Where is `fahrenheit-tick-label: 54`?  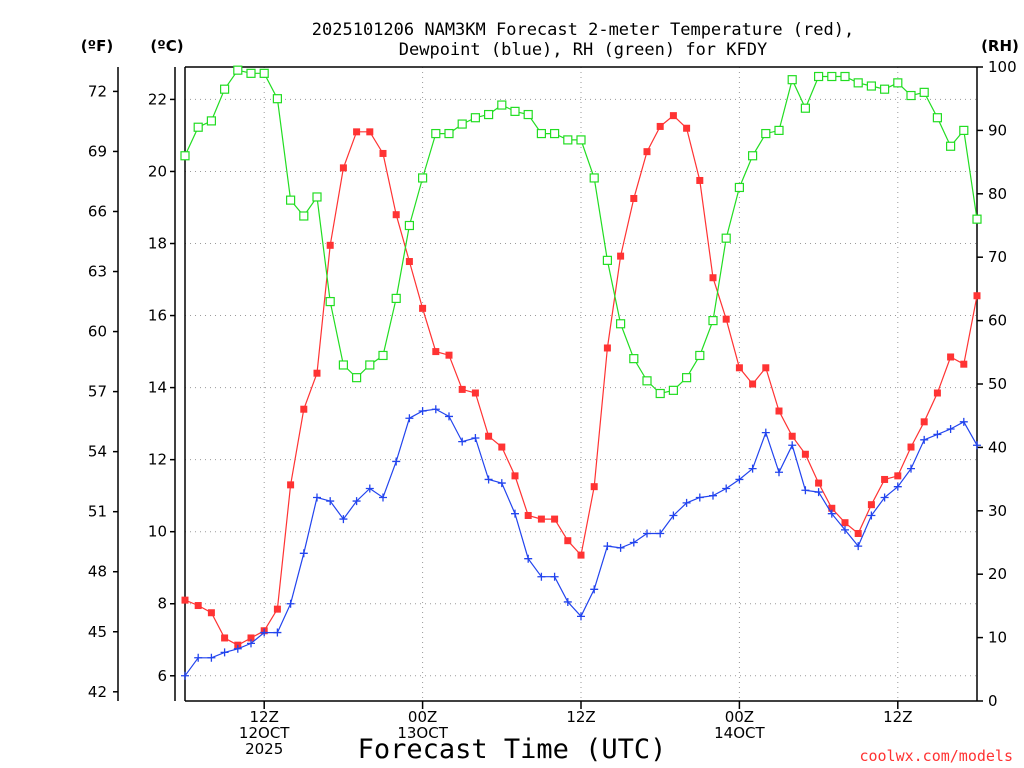 fahrenheit-tick-label: 54 is located at coordinates (97, 452).